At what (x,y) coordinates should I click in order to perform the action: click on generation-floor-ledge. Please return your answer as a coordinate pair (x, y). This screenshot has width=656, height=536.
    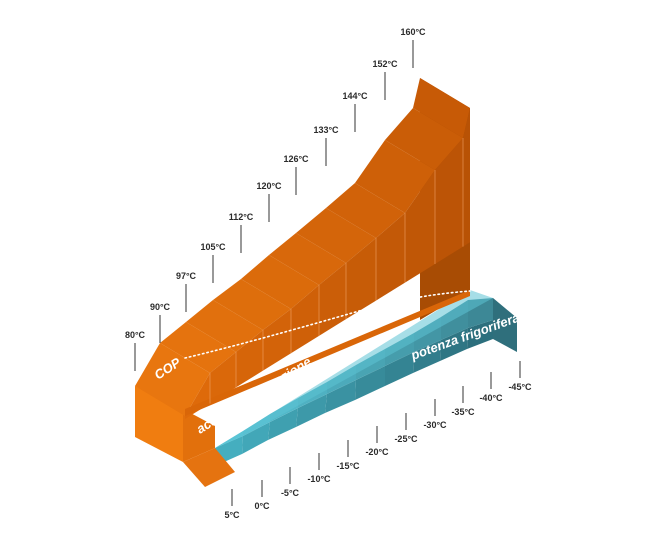
    Looking at the image, I should click on (209, 467).